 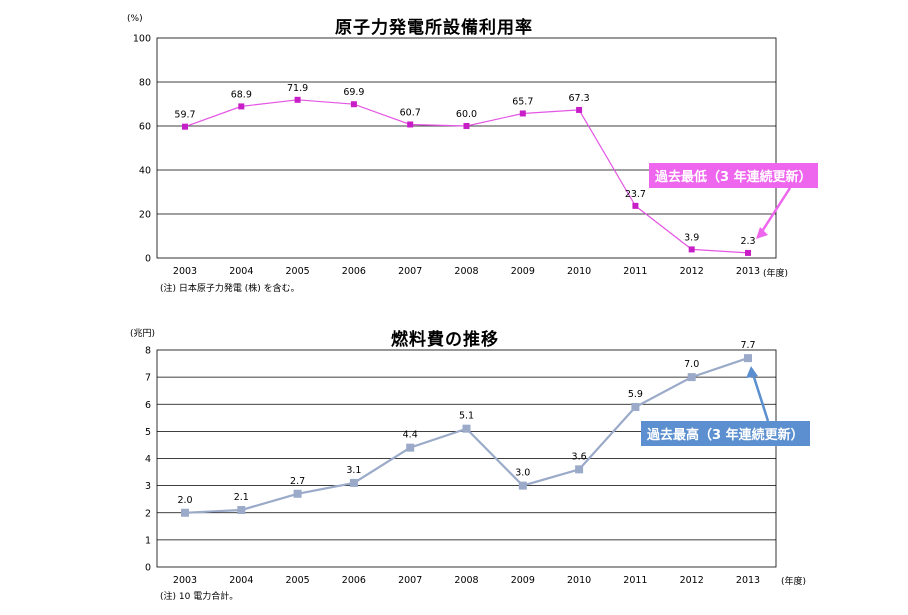 I want to click on data-label: 23.7, so click(x=635, y=194).